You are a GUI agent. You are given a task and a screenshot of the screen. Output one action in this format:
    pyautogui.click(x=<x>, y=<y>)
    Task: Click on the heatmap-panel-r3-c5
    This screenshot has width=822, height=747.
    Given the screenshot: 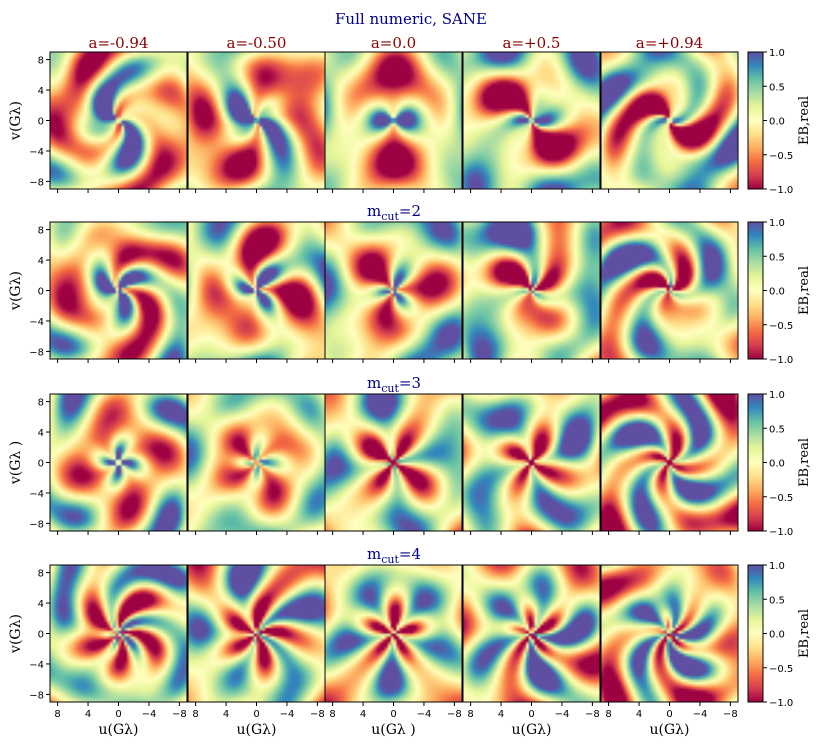 What is the action you would take?
    pyautogui.click(x=669, y=462)
    